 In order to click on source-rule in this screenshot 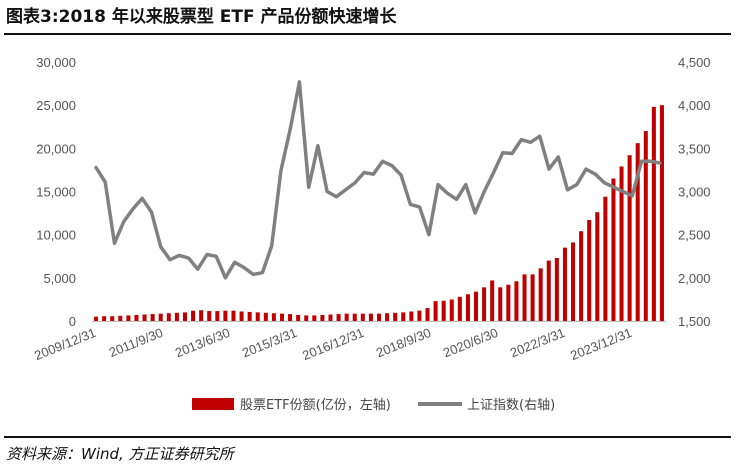, I will do `click(367, 437)`.